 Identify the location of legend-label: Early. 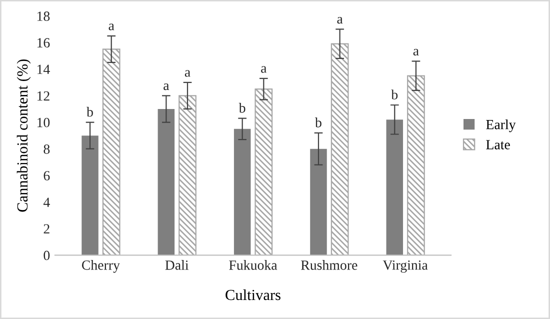
(501, 125).